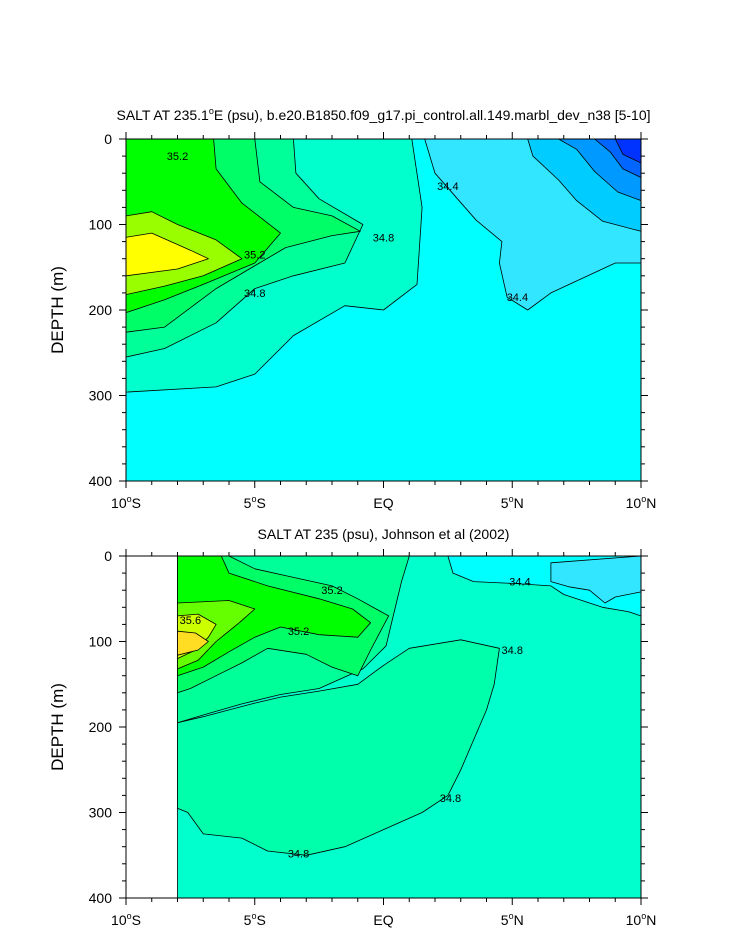 The height and width of the screenshot is (945, 733). I want to click on chart-title: SALT AT 235 (psu), Johnson et al (2002), so click(384, 534).